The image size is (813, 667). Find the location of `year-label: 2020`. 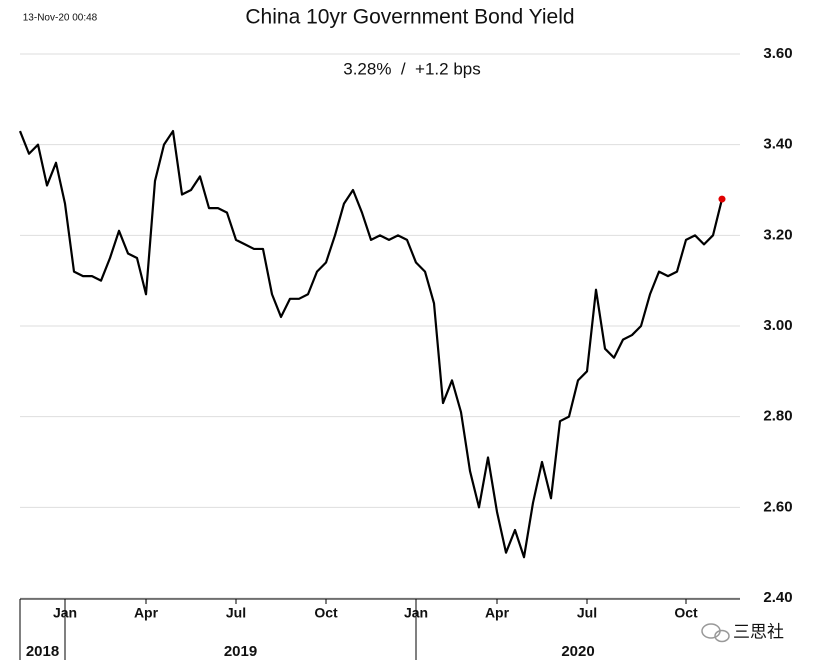

year-label: 2020 is located at coordinates (577, 651).